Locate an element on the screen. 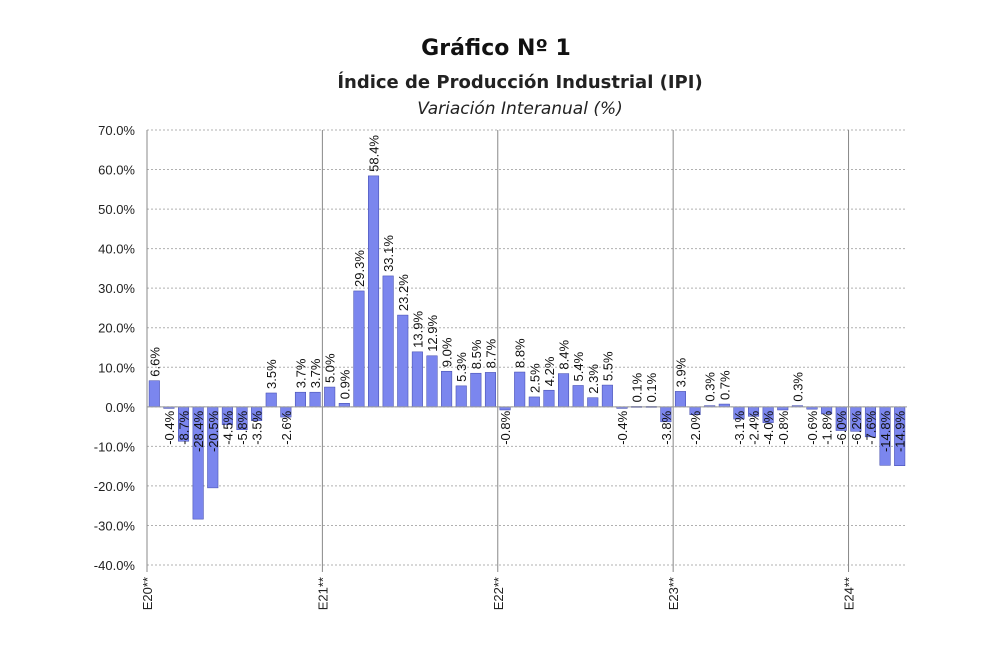 This screenshot has width=992, height=661. bar-data-label: -2.6% is located at coordinates (286, 427).